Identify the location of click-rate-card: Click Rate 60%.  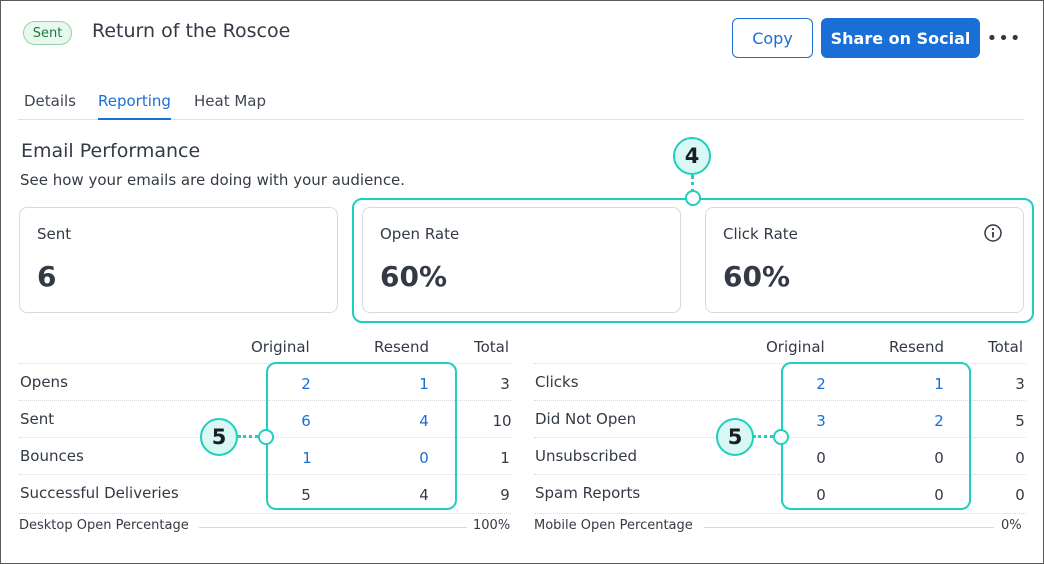
(864, 260).